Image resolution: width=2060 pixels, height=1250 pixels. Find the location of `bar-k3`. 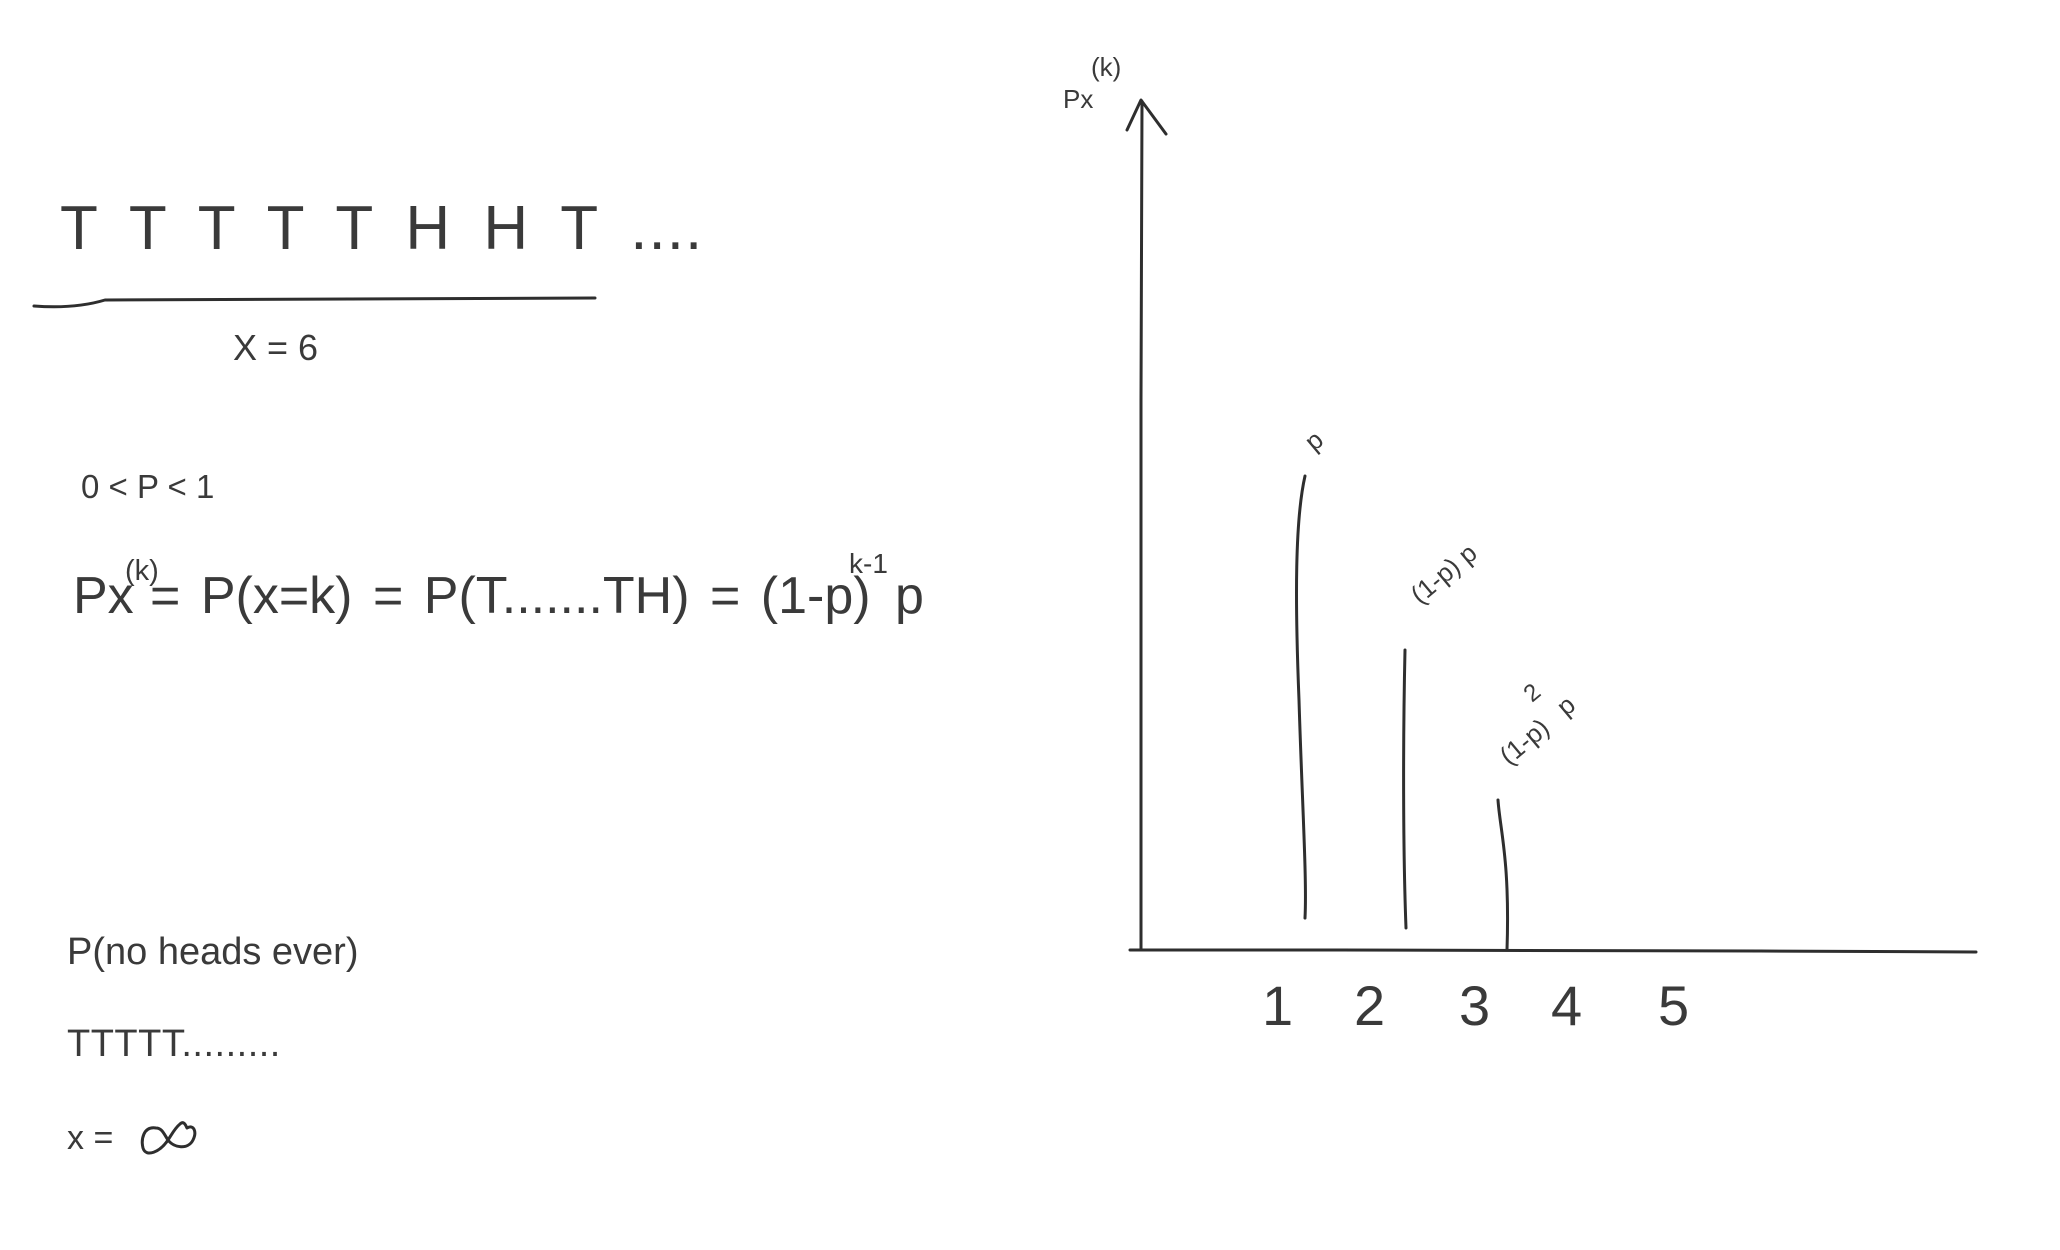

bar-k3 is located at coordinates (1503, 875).